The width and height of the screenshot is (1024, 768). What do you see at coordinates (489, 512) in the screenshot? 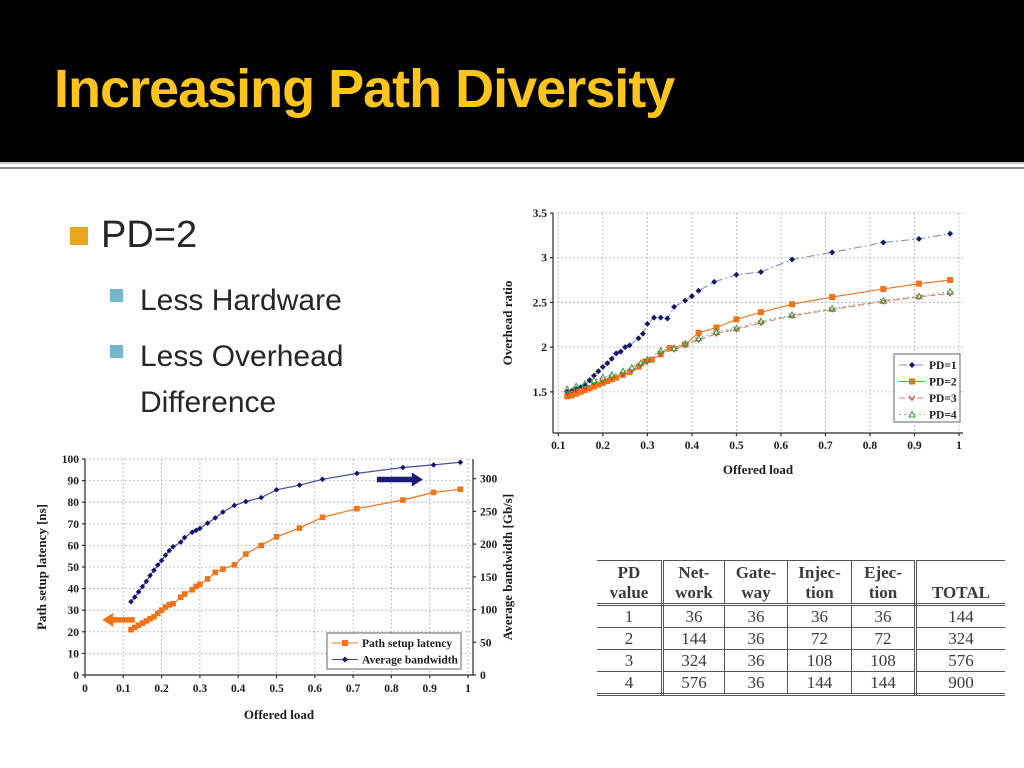
I see `svg-text: 250` at bounding box center [489, 512].